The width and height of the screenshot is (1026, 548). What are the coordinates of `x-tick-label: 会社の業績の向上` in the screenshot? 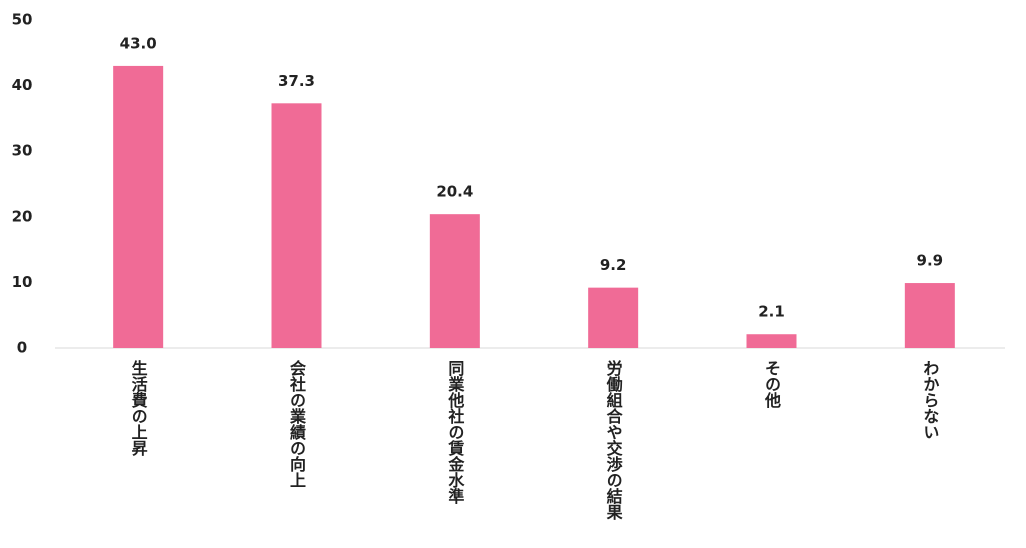 It's located at (297, 423).